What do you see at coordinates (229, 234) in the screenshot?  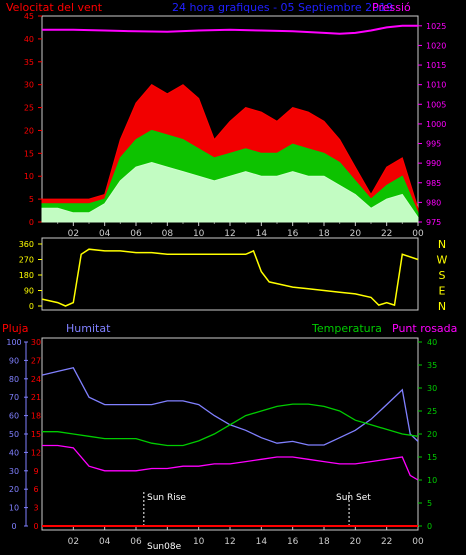 I see `wind-x-tick-label: 12` at bounding box center [229, 234].